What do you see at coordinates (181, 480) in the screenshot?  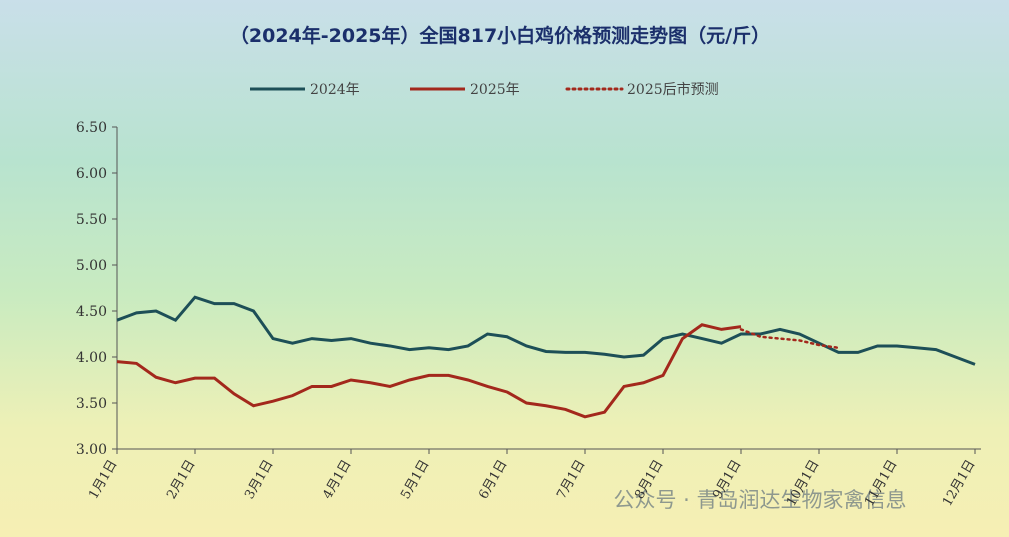 I see `x-tick-label: 2月1日` at bounding box center [181, 480].